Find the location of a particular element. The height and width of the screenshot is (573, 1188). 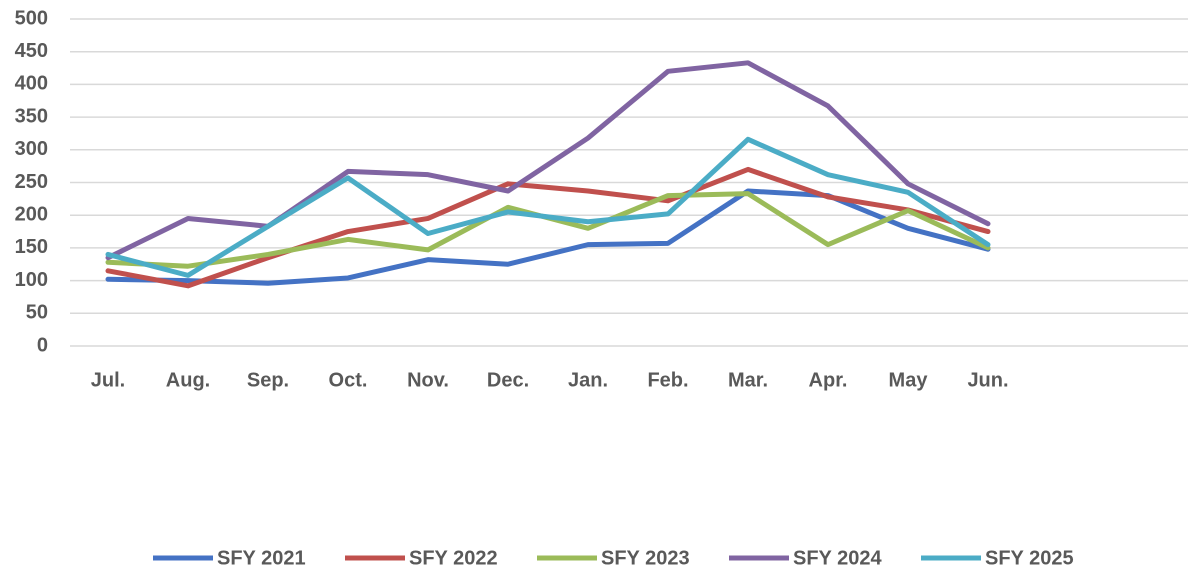

y-tick-label: 0 is located at coordinates (42, 345).